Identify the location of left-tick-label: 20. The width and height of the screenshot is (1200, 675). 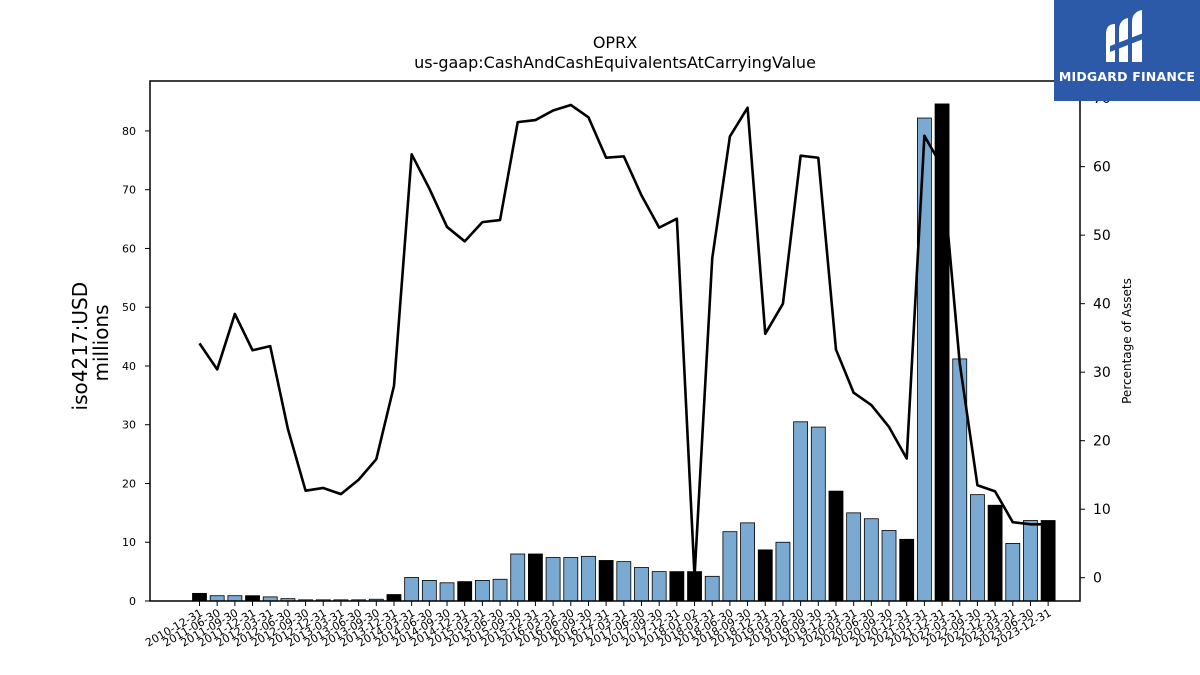
(129, 483).